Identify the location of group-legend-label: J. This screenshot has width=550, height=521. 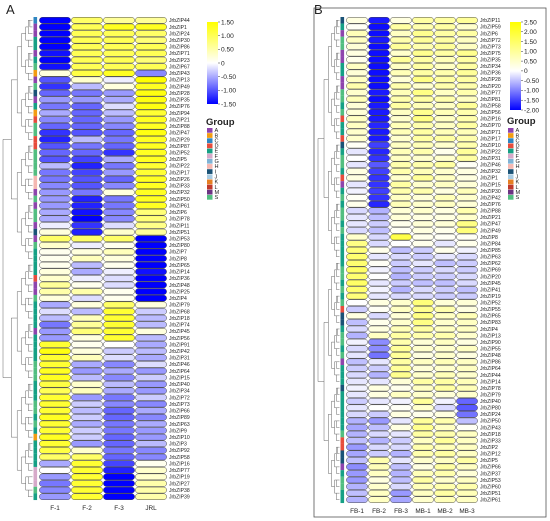
(216, 177).